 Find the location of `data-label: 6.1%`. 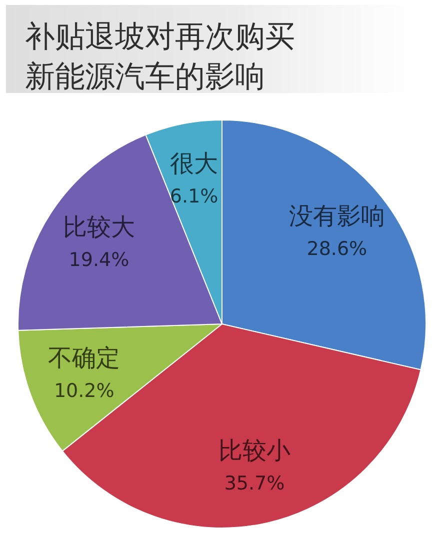

data-label: 6.1% is located at coordinates (194, 196).